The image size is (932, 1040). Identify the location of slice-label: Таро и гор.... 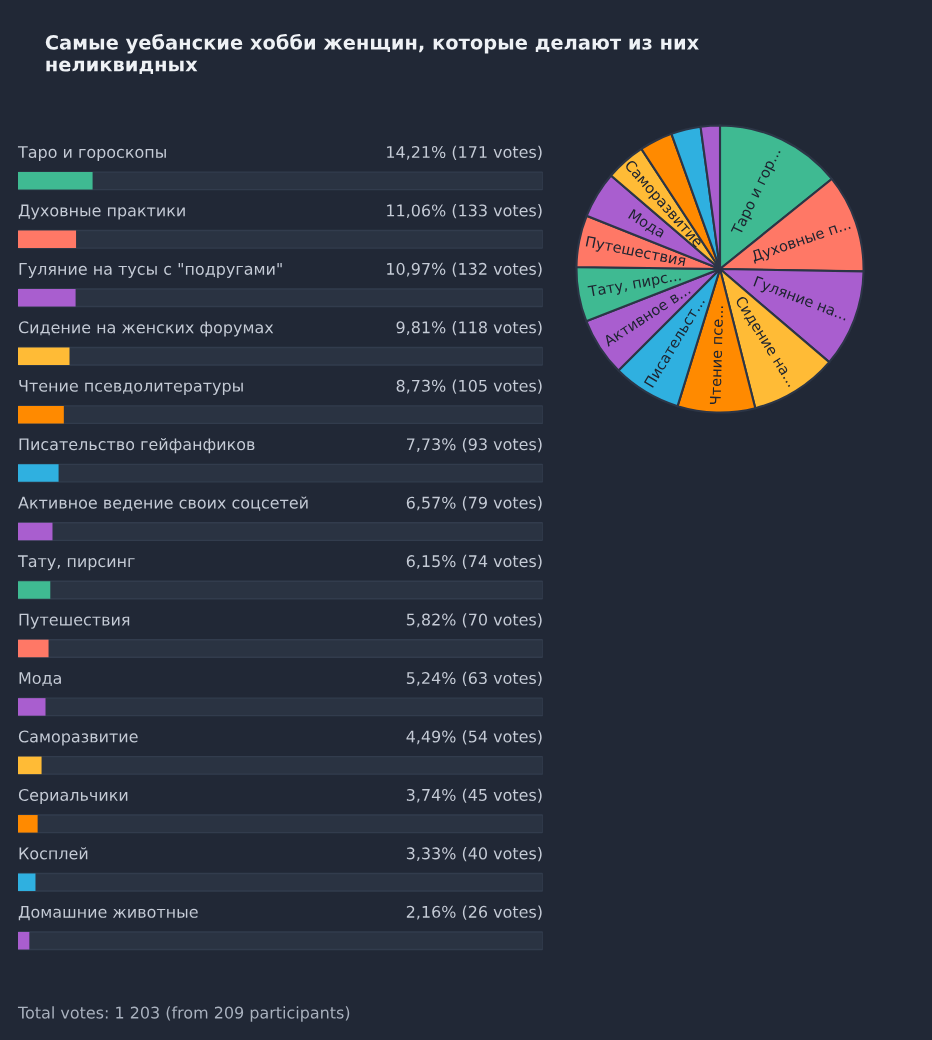
(757, 192).